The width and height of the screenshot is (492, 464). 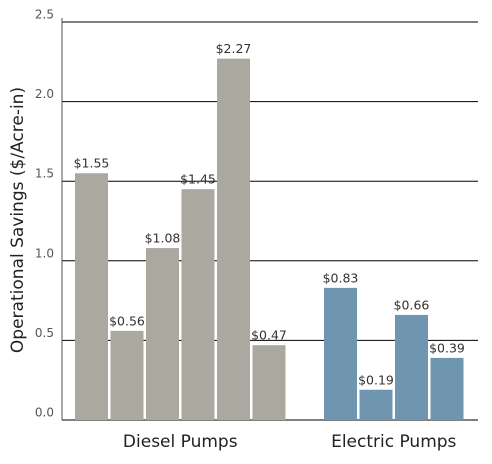 I want to click on value-label: $2.27, so click(x=234, y=48).